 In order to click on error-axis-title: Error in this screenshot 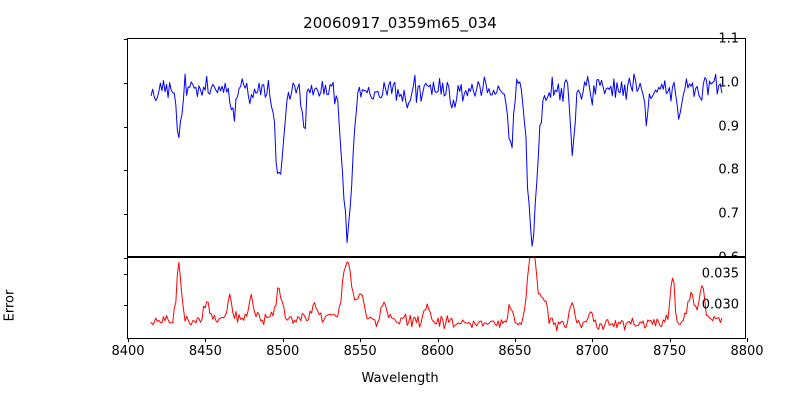, I will do `click(10, 305)`.